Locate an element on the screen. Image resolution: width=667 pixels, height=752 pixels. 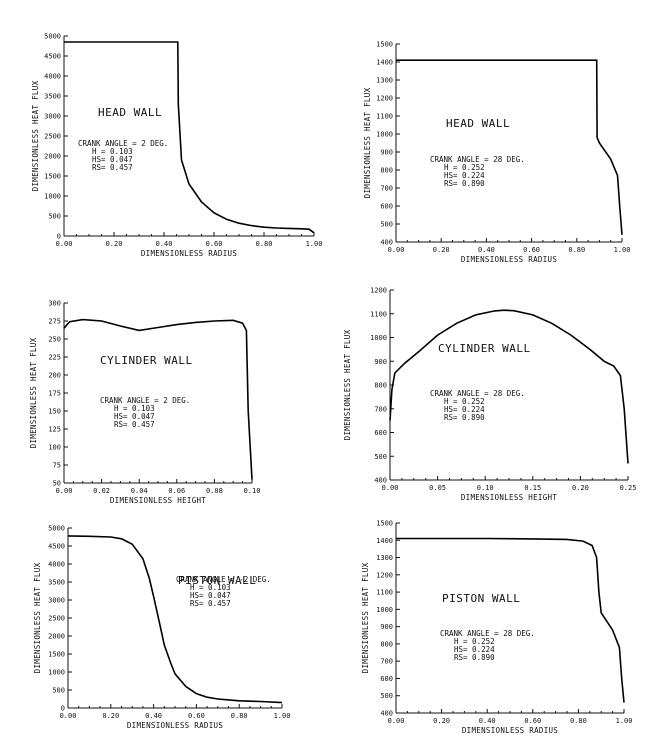
y-tick-label: 75 is located at coordinates (57, 466).